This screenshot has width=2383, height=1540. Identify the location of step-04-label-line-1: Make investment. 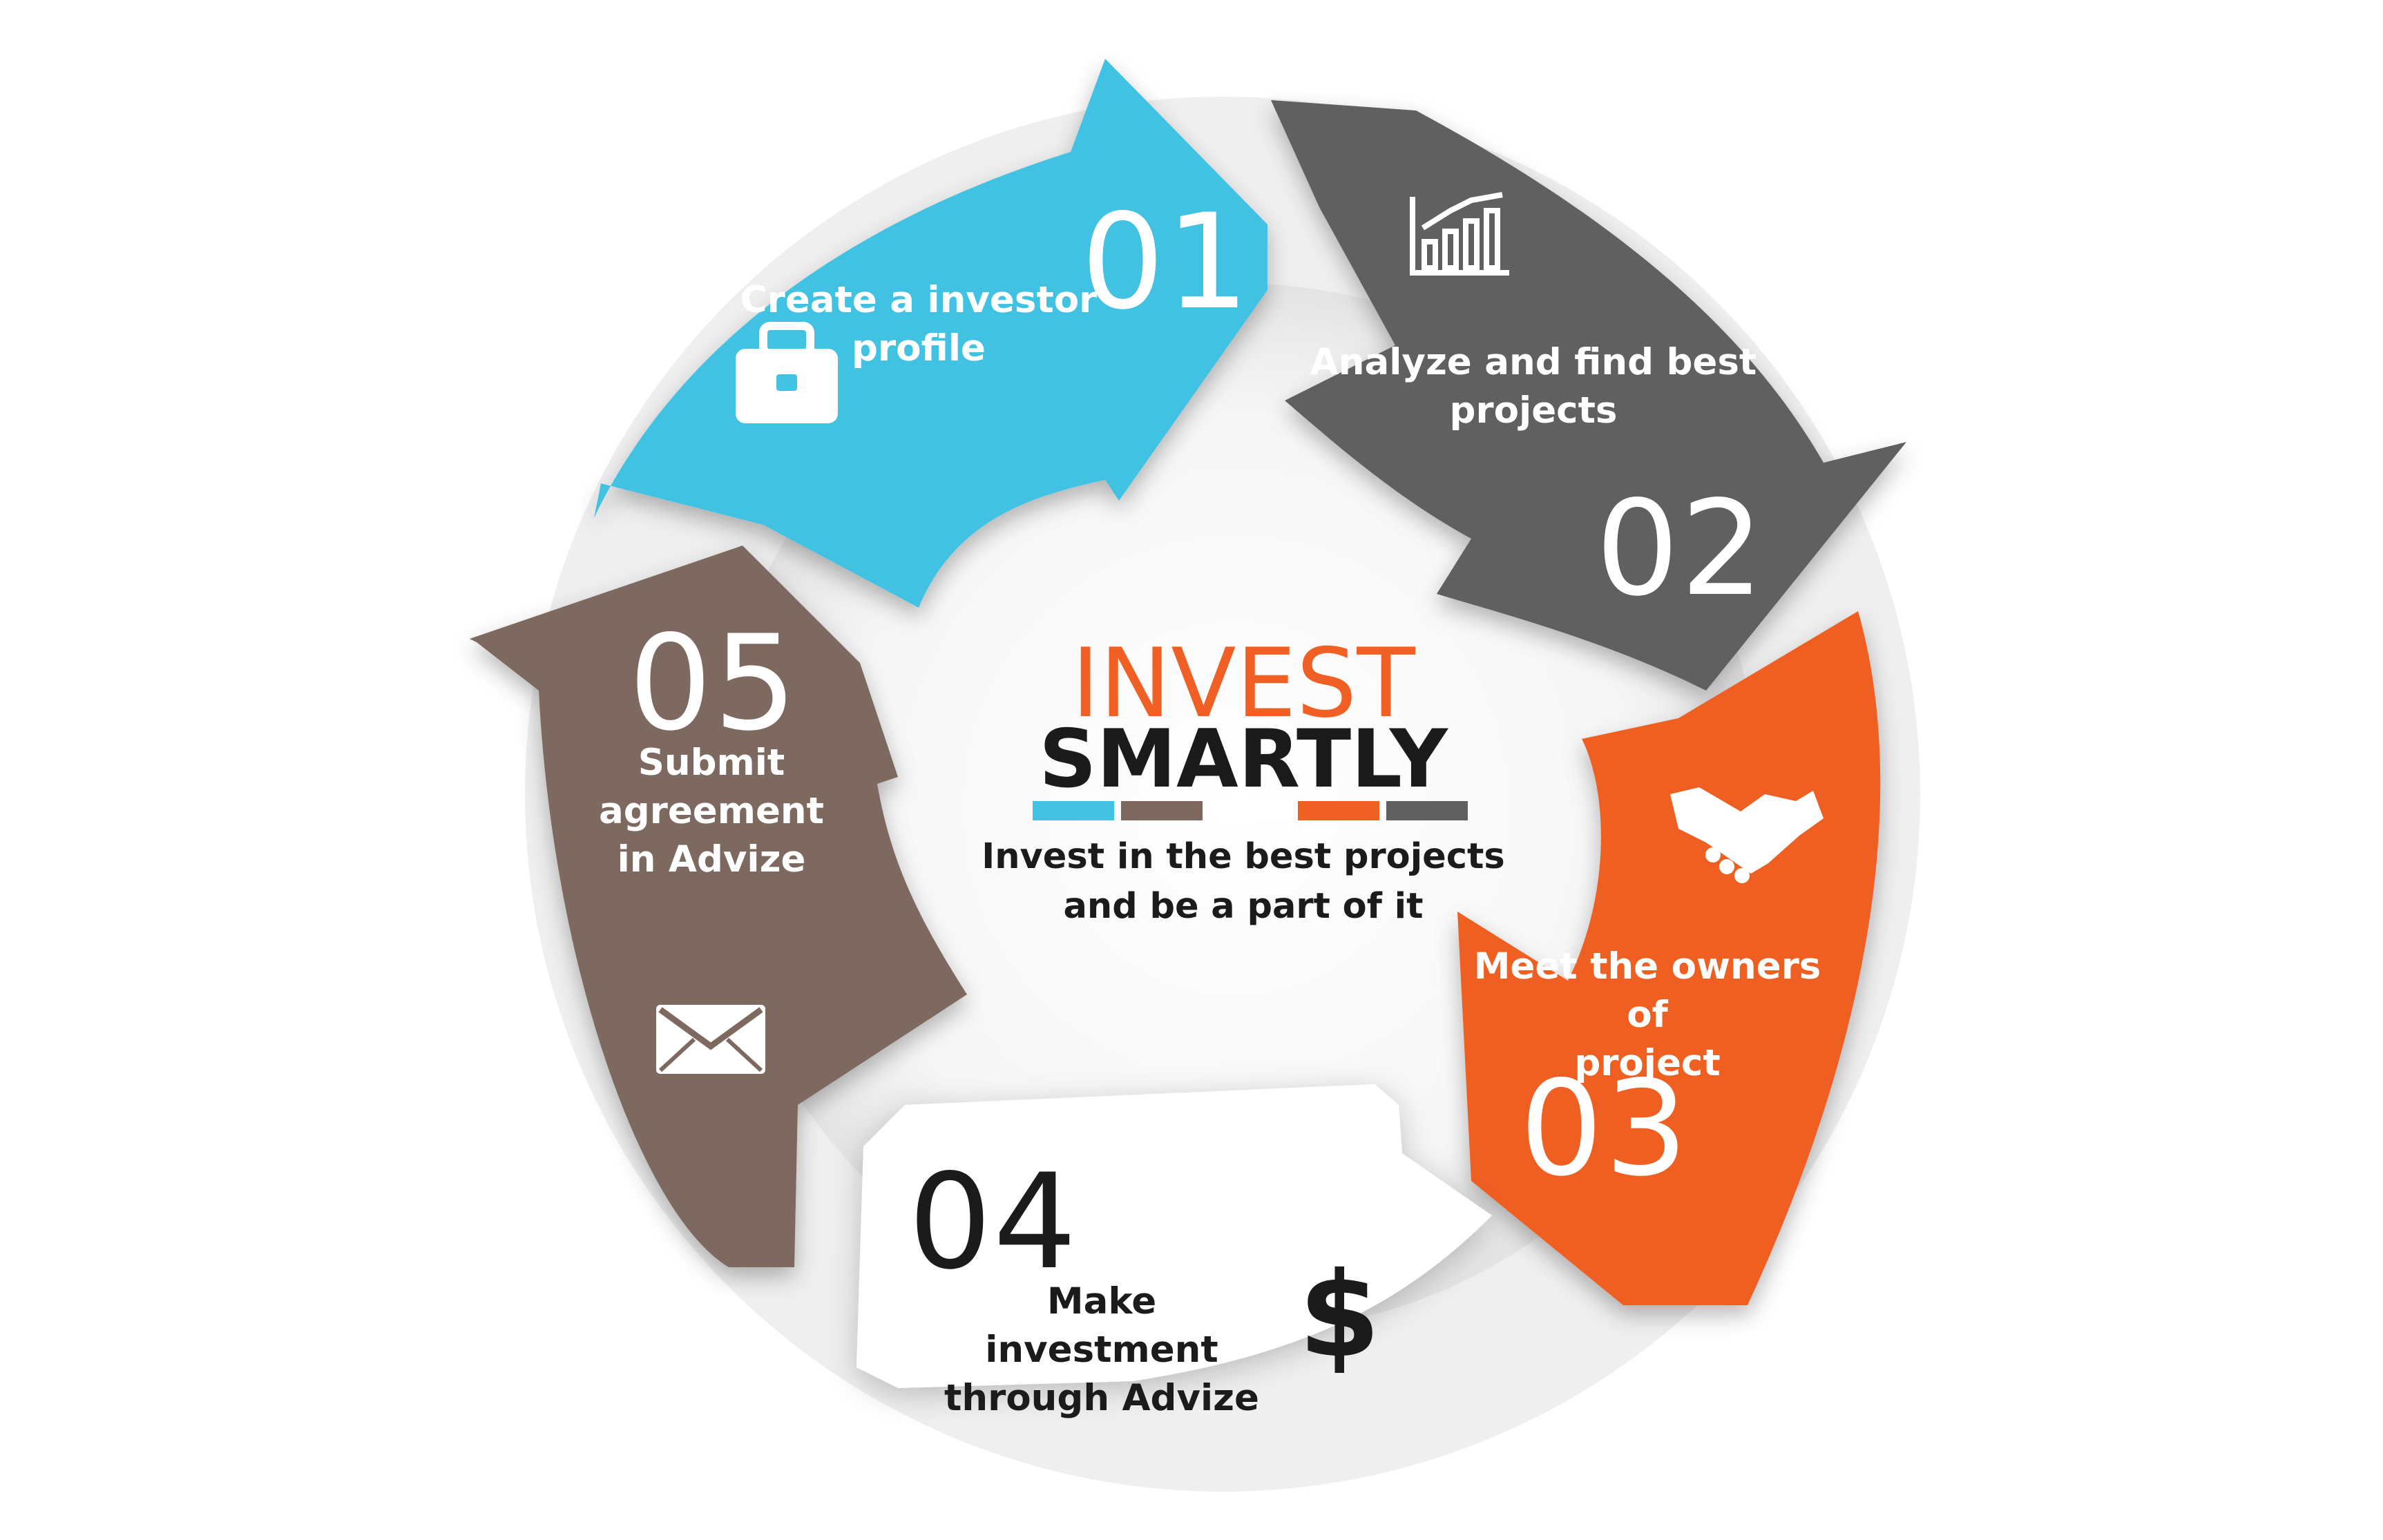
(1101, 1325).